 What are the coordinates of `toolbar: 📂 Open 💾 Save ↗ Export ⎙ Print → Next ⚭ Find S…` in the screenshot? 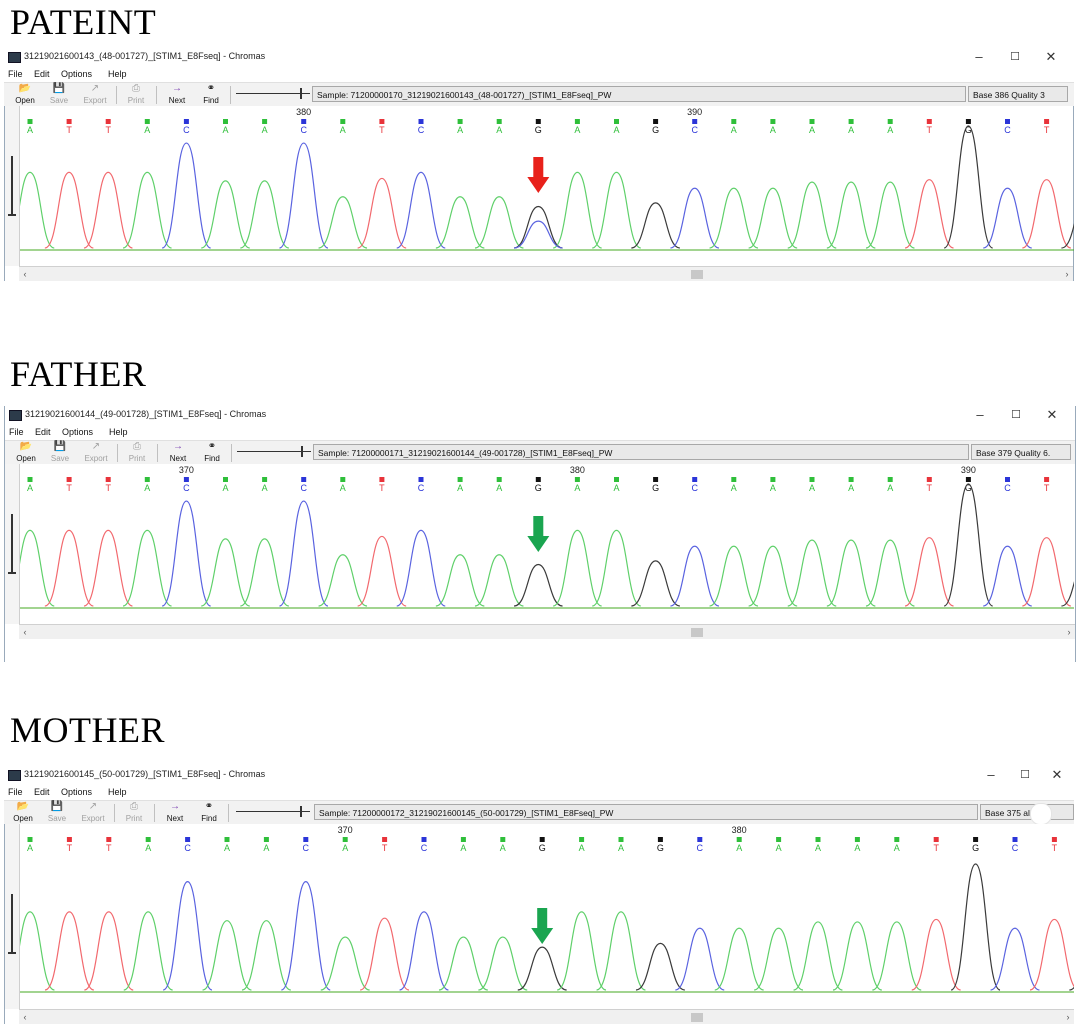 It's located at (540, 453).